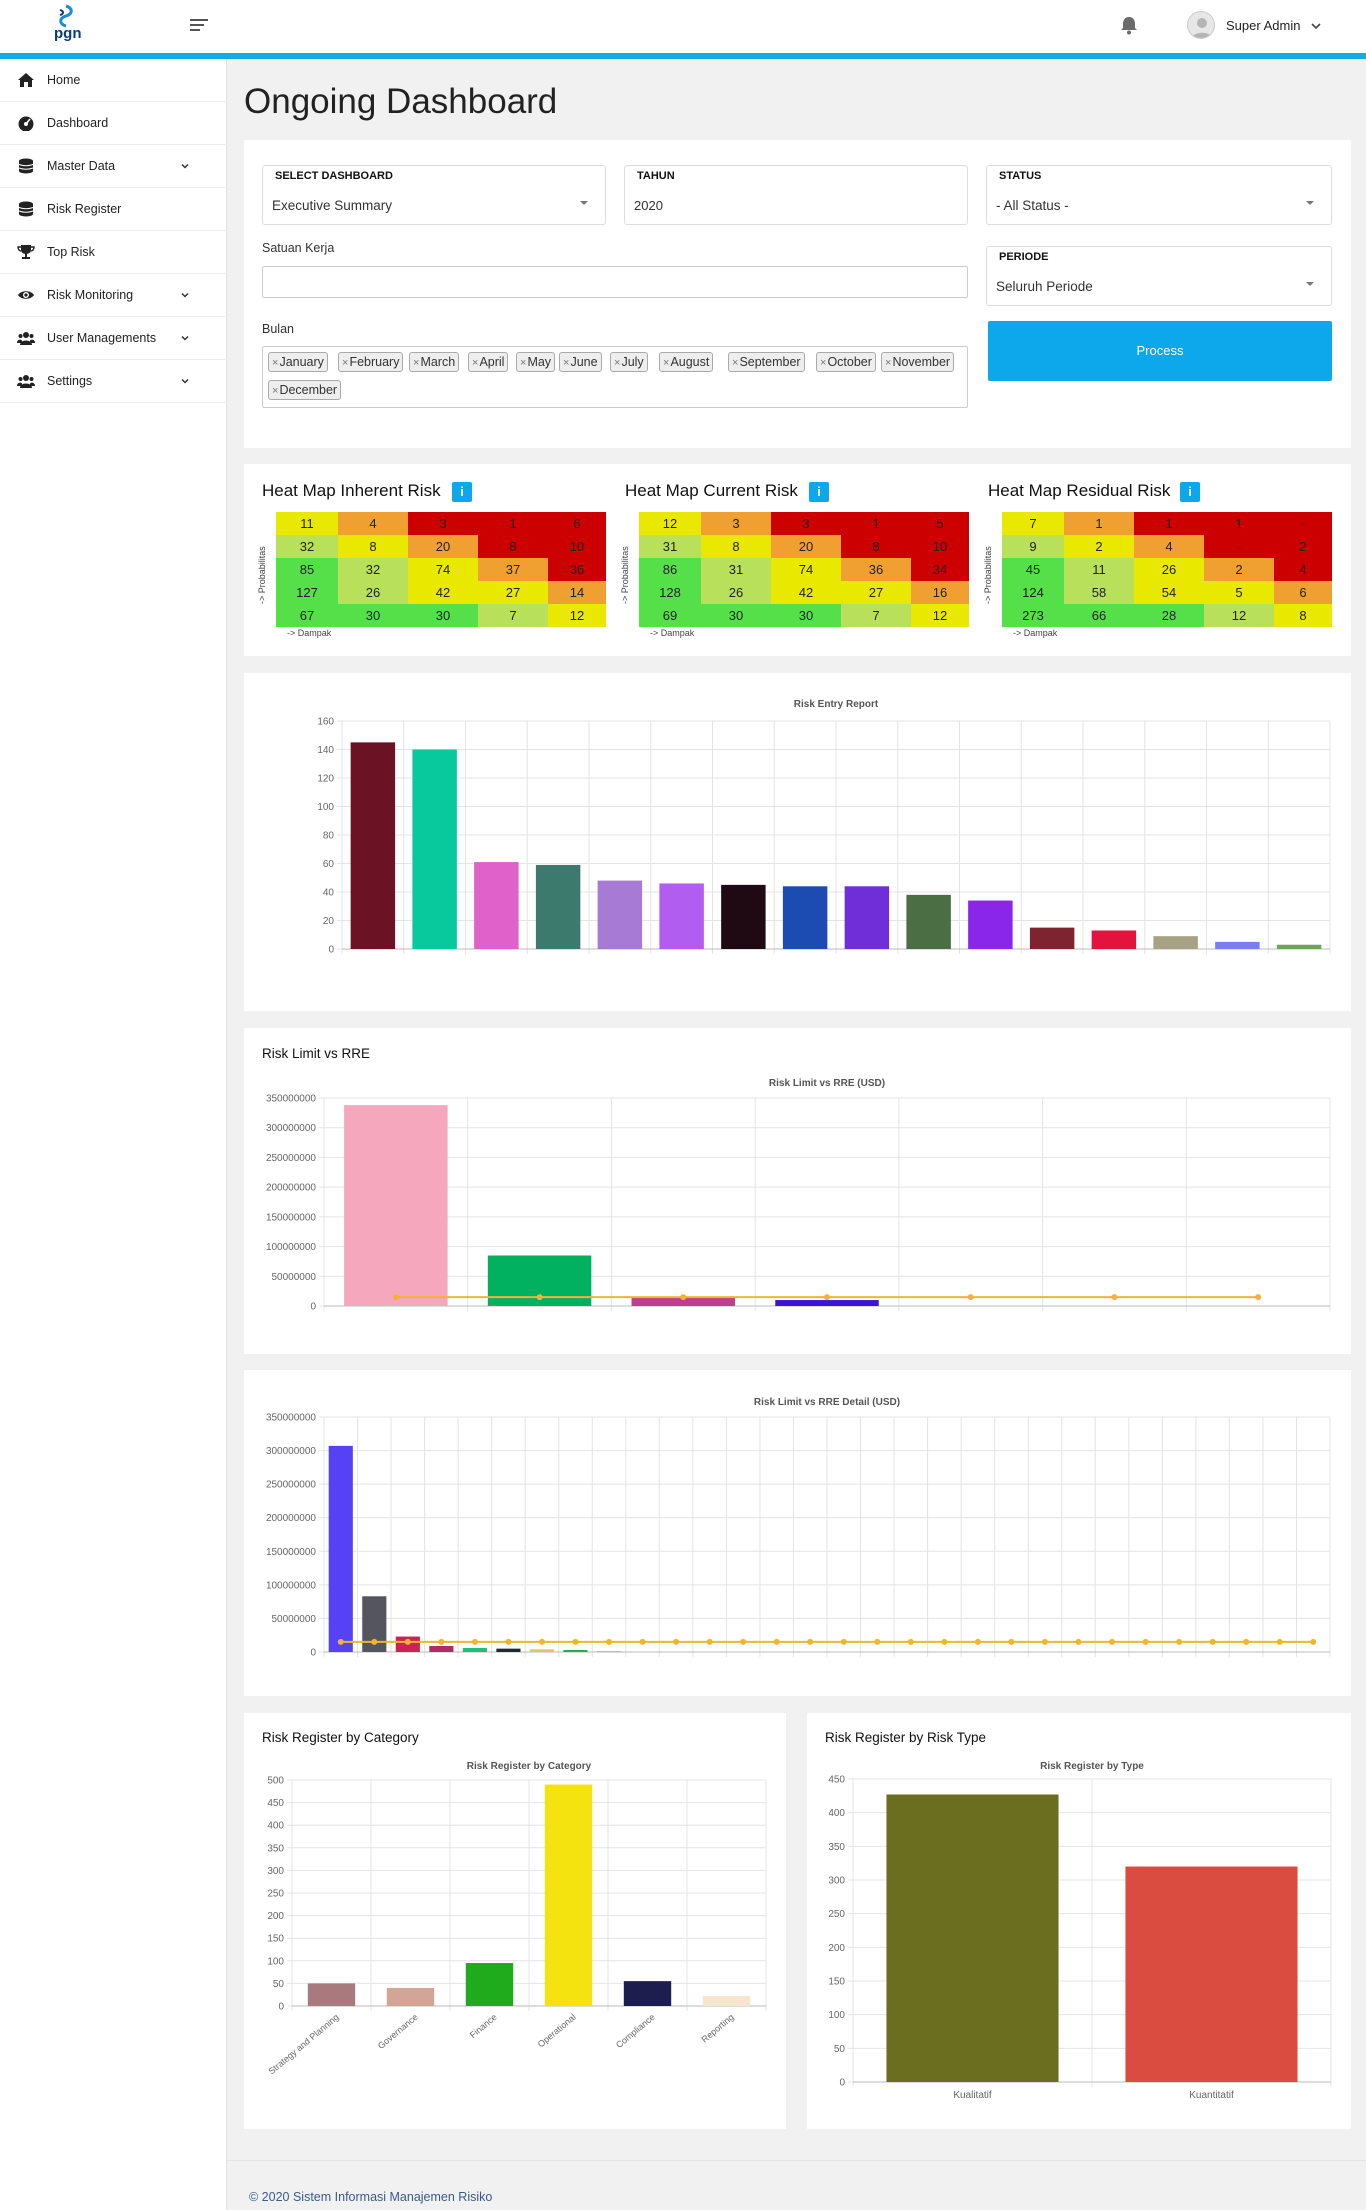  Describe the element at coordinates (918, 362) in the screenshot. I see `month-tag: ×November` at that location.